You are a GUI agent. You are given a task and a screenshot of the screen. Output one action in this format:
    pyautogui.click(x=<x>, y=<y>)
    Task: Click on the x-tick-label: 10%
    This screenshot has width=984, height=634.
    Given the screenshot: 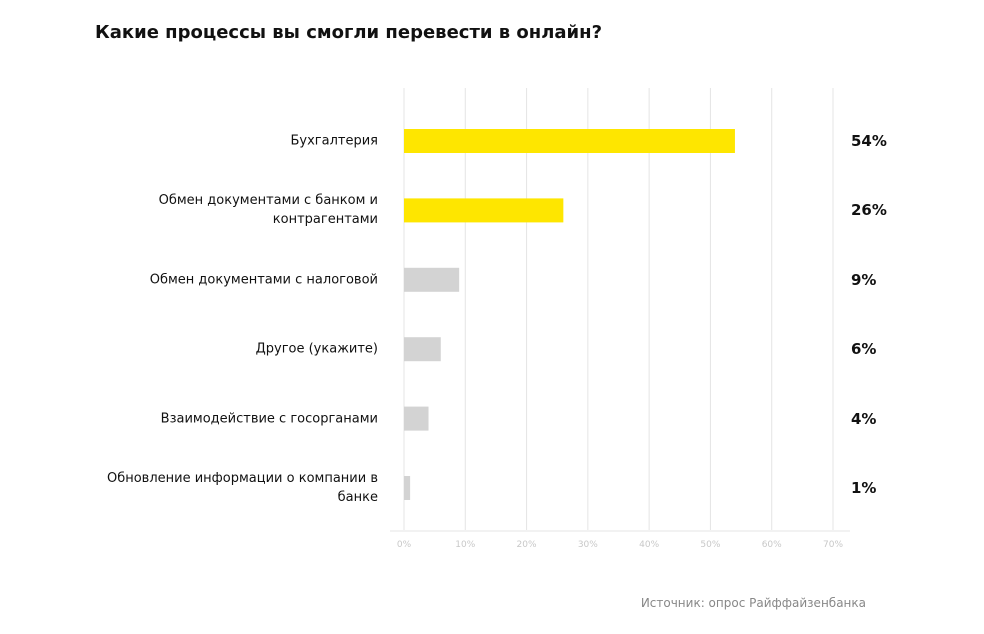 What is the action you would take?
    pyautogui.click(x=465, y=545)
    